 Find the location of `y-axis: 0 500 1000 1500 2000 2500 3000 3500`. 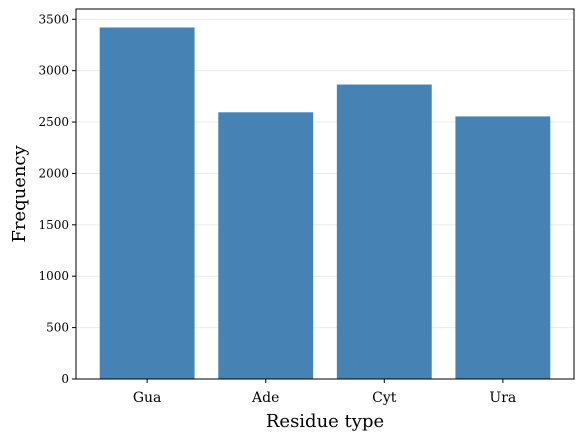

y-axis: 0 500 1000 1500 2000 2500 3000 3500 is located at coordinates (57, 199).